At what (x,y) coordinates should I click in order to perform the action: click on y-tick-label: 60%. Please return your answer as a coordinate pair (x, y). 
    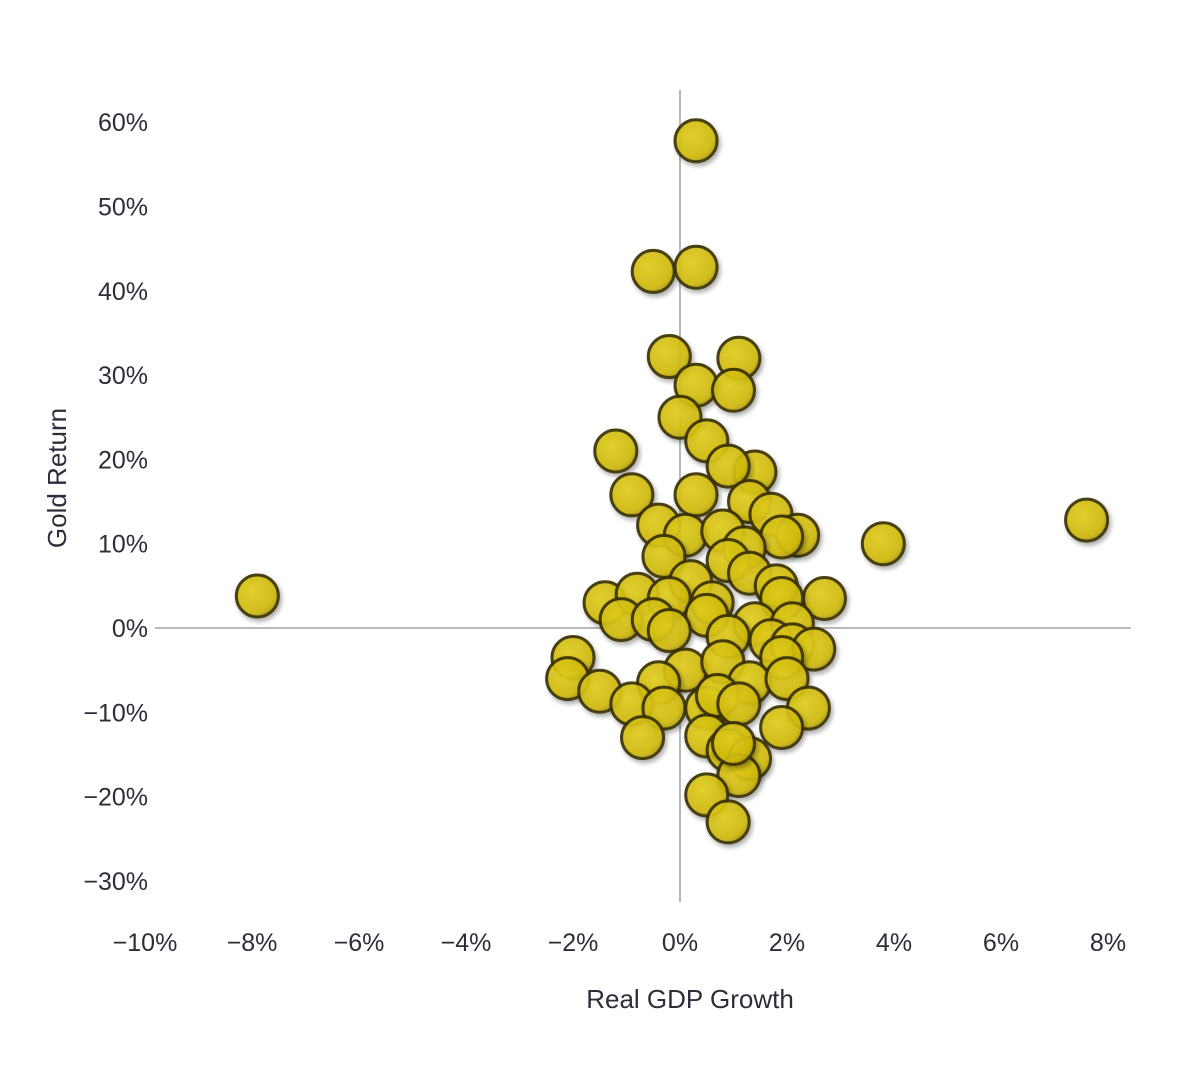
    Looking at the image, I should click on (123, 123).